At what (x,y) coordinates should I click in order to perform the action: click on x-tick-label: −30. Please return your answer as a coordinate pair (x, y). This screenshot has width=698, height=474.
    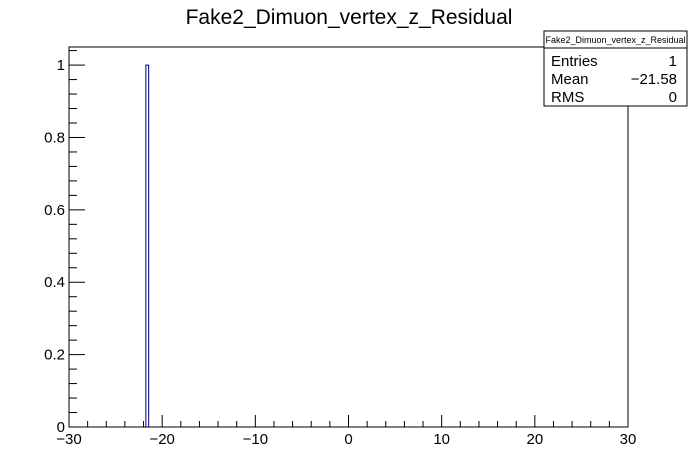
    Looking at the image, I should click on (68, 439).